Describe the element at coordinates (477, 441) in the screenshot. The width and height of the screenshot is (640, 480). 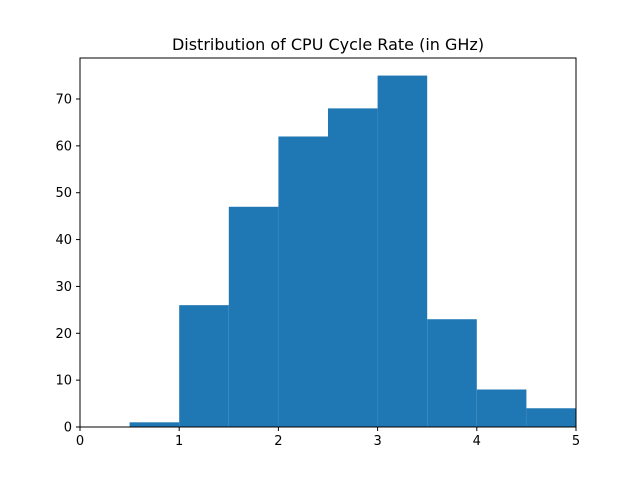
I see `x-tick-label: 4` at that location.